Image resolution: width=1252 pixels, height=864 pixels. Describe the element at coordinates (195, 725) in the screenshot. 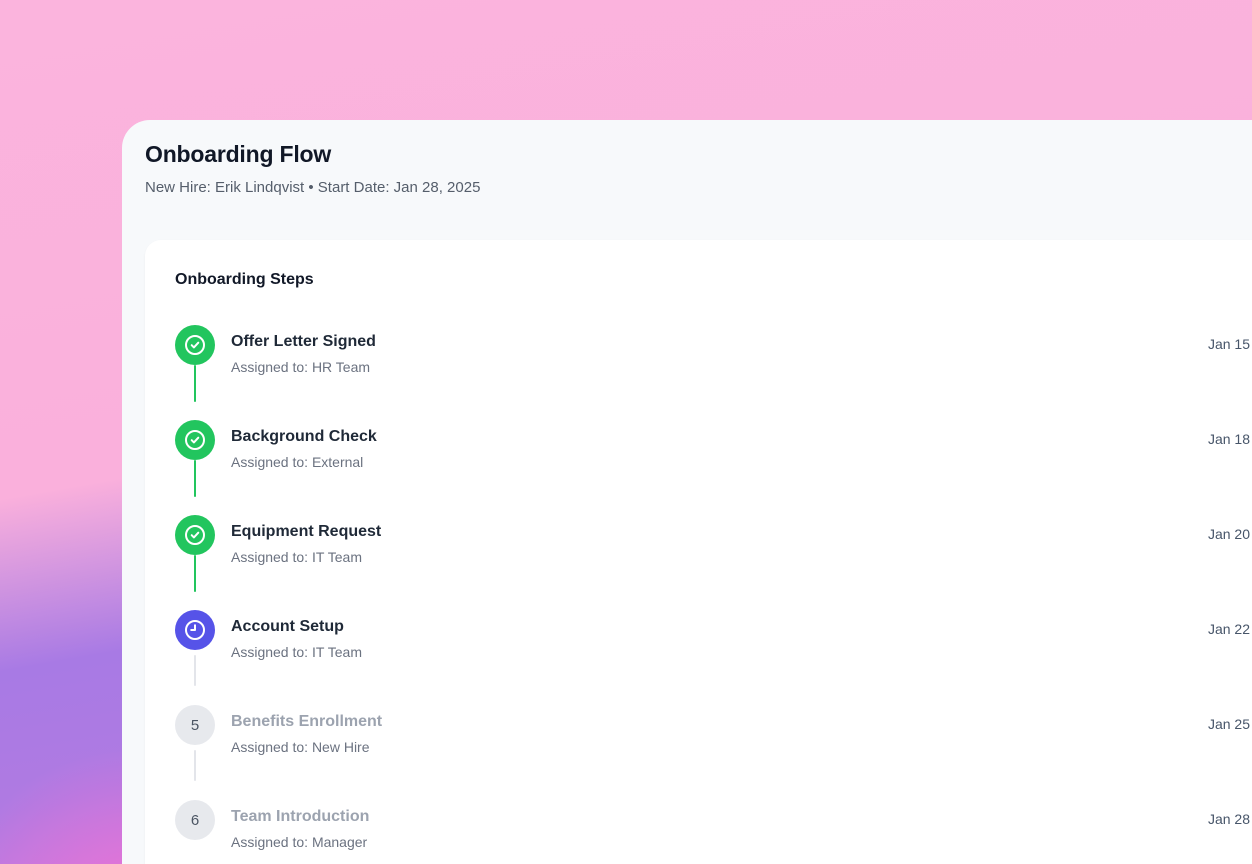

I see `step-number-badge: 5` at that location.